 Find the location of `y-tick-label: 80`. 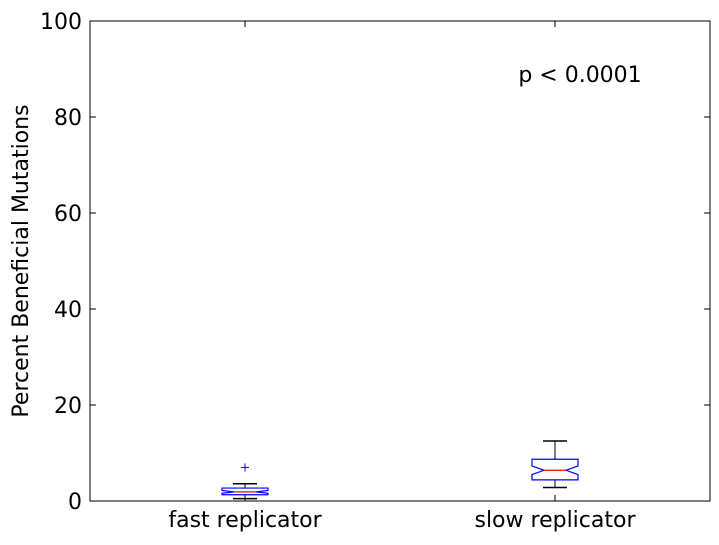

y-tick-label: 80 is located at coordinates (68, 118).